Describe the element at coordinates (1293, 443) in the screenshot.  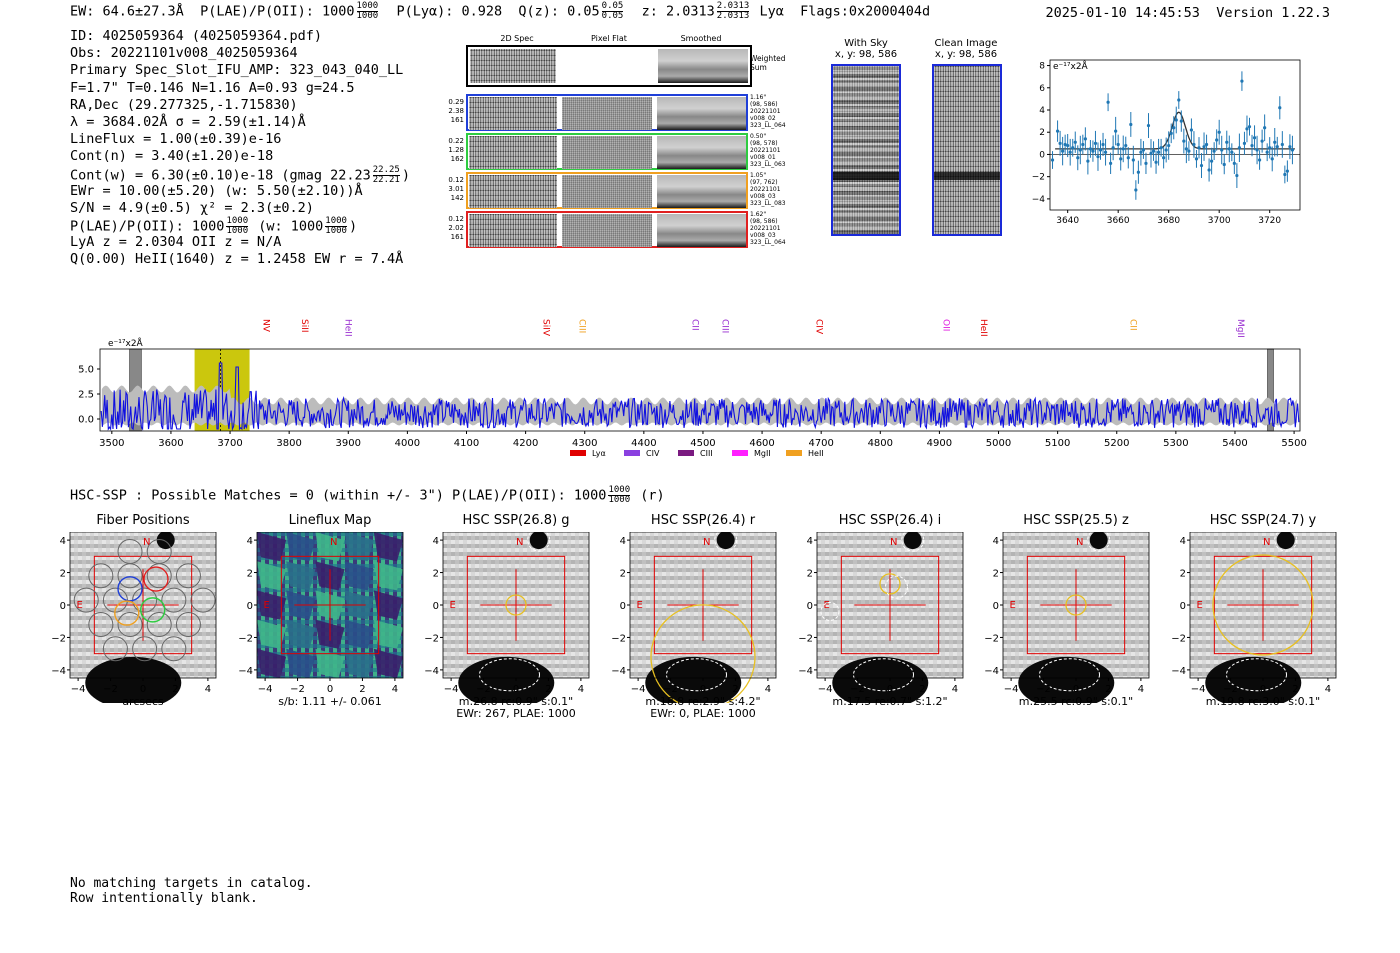
I see `spectrum-xtick-label: 5500` at that location.